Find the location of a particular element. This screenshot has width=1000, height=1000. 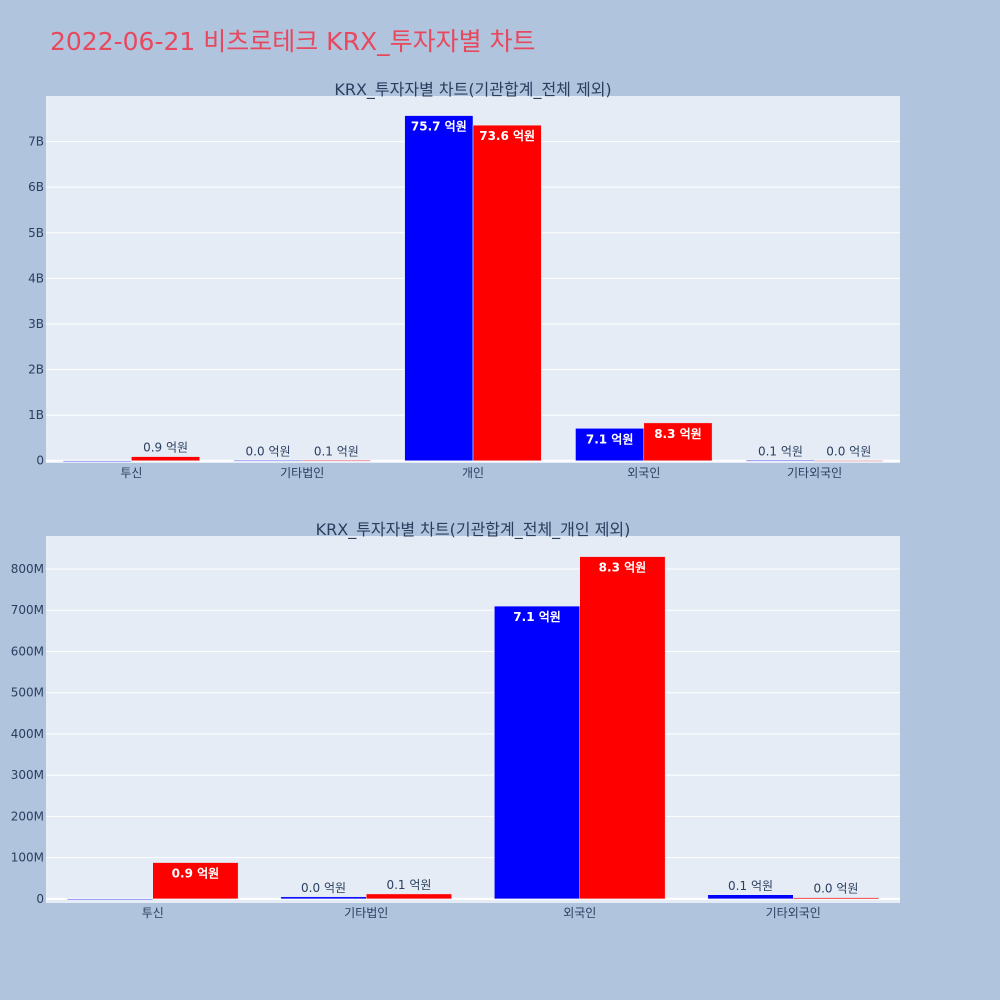

y-tick-label: 4B is located at coordinates (36, 278).